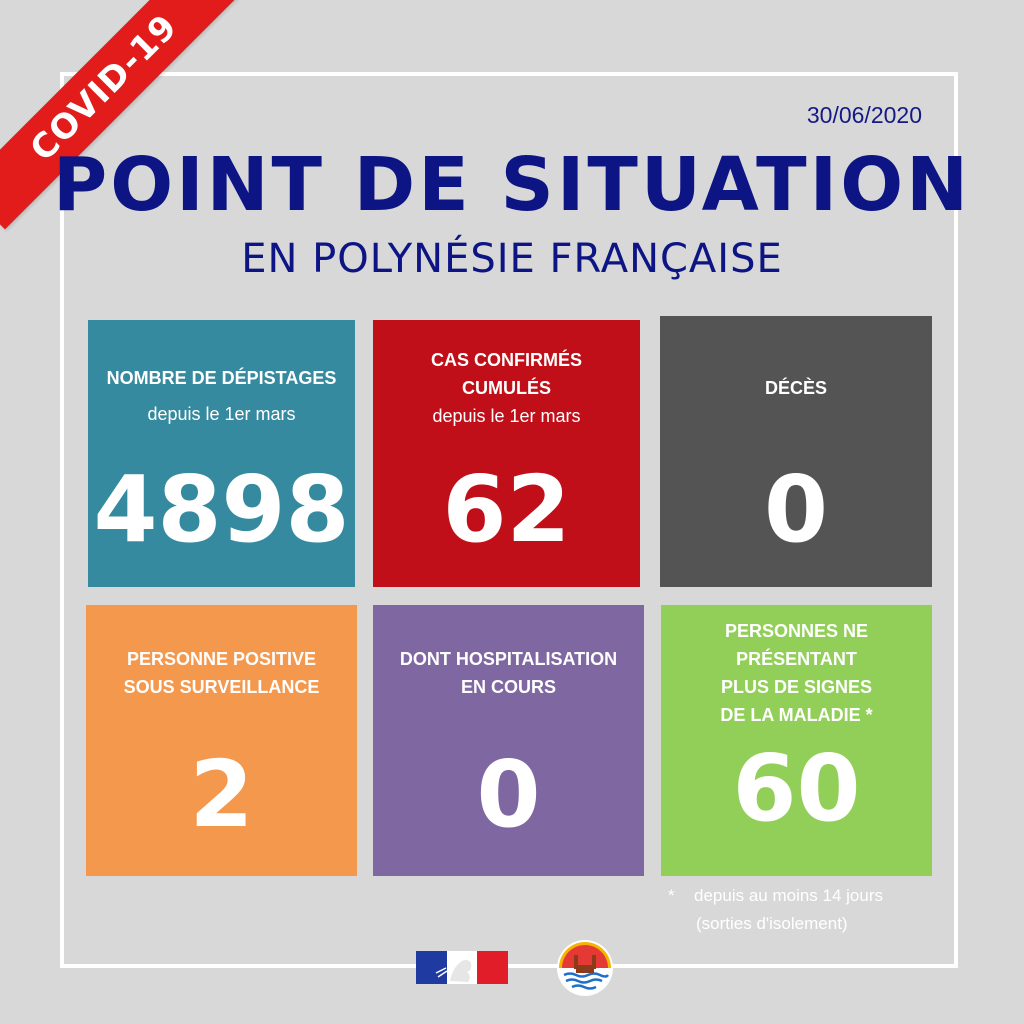 Image resolution: width=1024 pixels, height=1024 pixels. What do you see at coordinates (221, 673) in the screenshot?
I see `card-label: PERSONNE POSITIVE SOUS SURVEILLANCE` at bounding box center [221, 673].